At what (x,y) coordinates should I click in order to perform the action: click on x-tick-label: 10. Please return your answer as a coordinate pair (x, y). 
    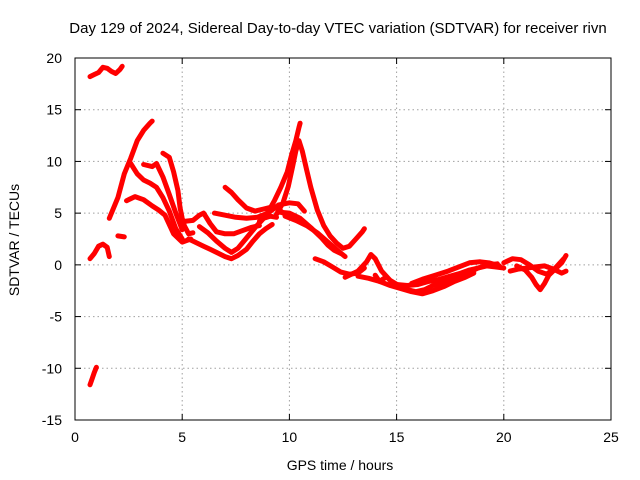
    Looking at the image, I should click on (290, 437).